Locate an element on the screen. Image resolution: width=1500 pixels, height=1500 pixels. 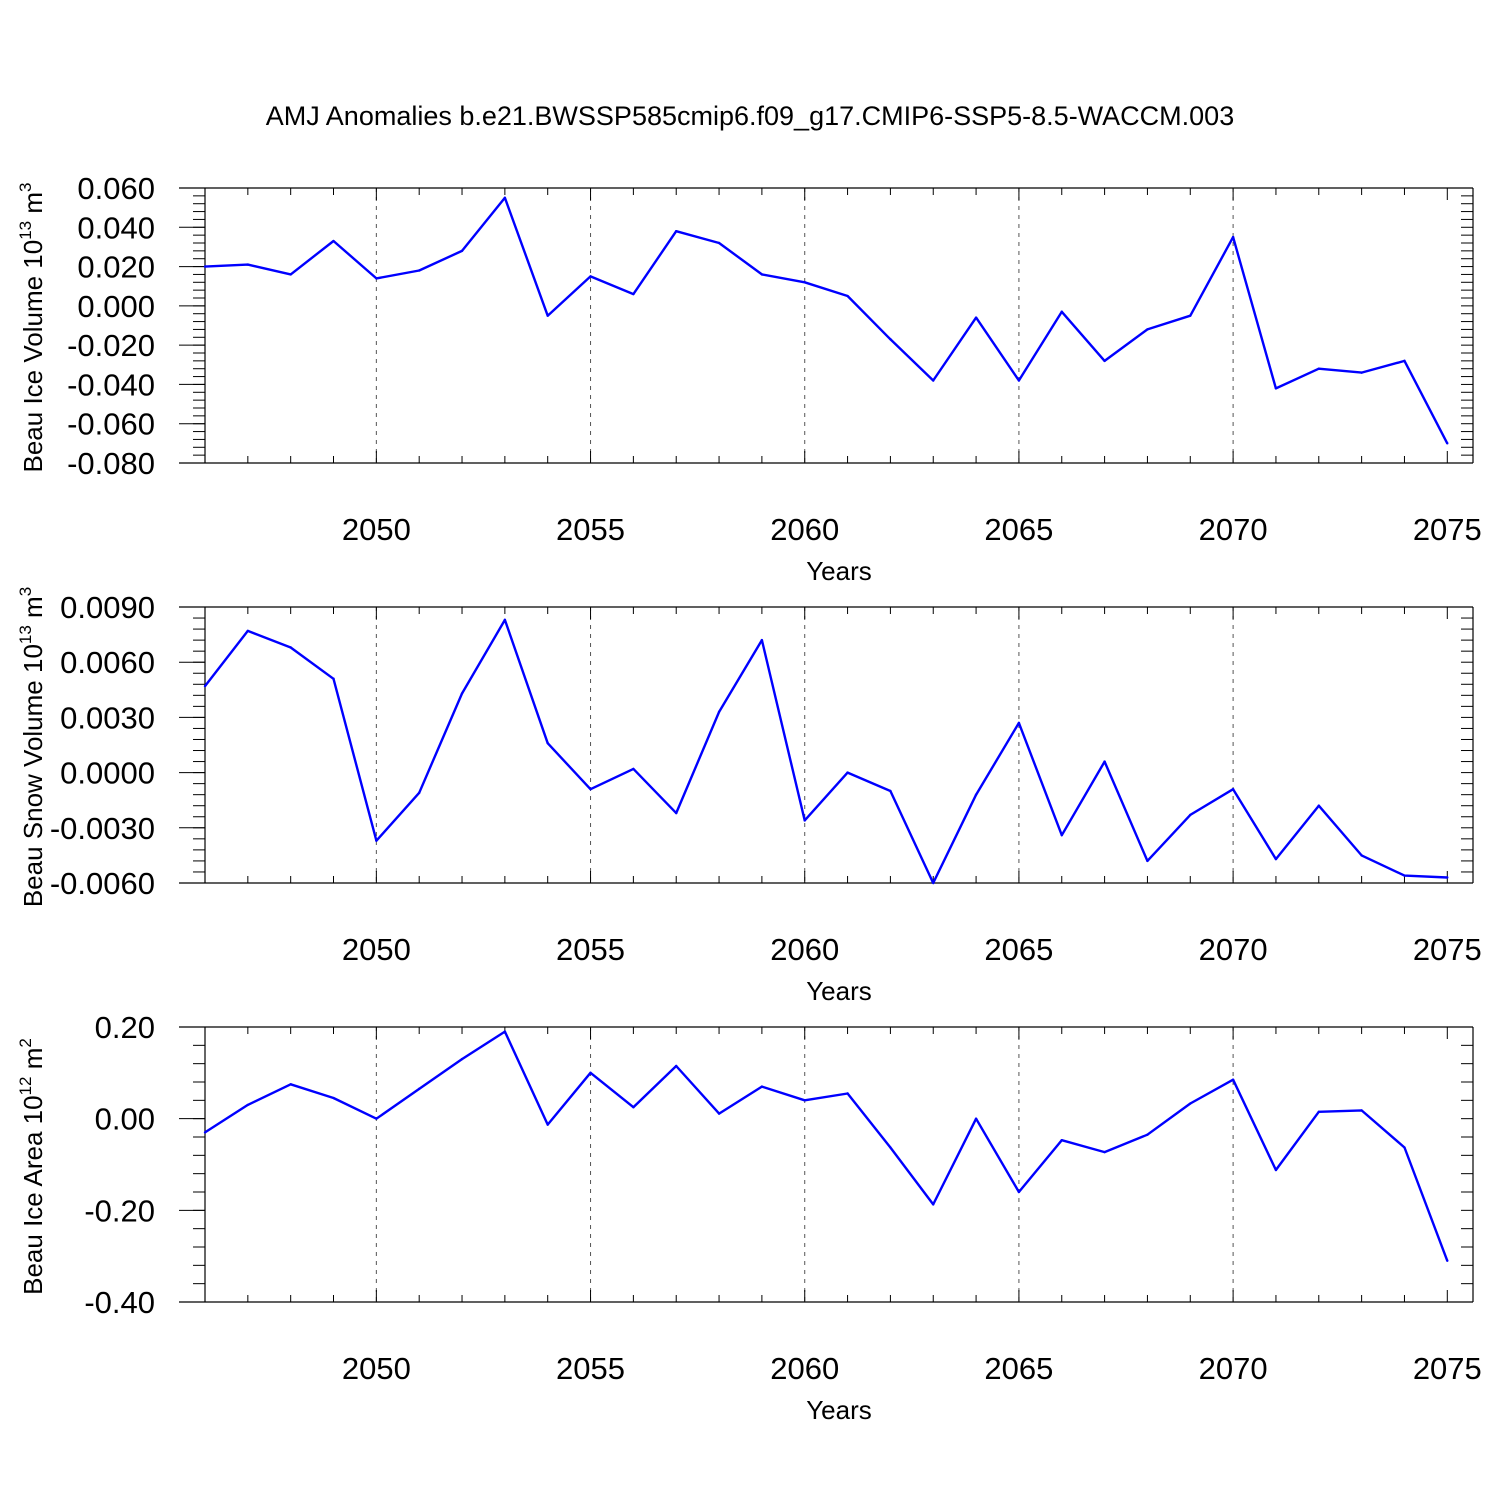
y-tick-label: 0.00 is located at coordinates (125, 1119).